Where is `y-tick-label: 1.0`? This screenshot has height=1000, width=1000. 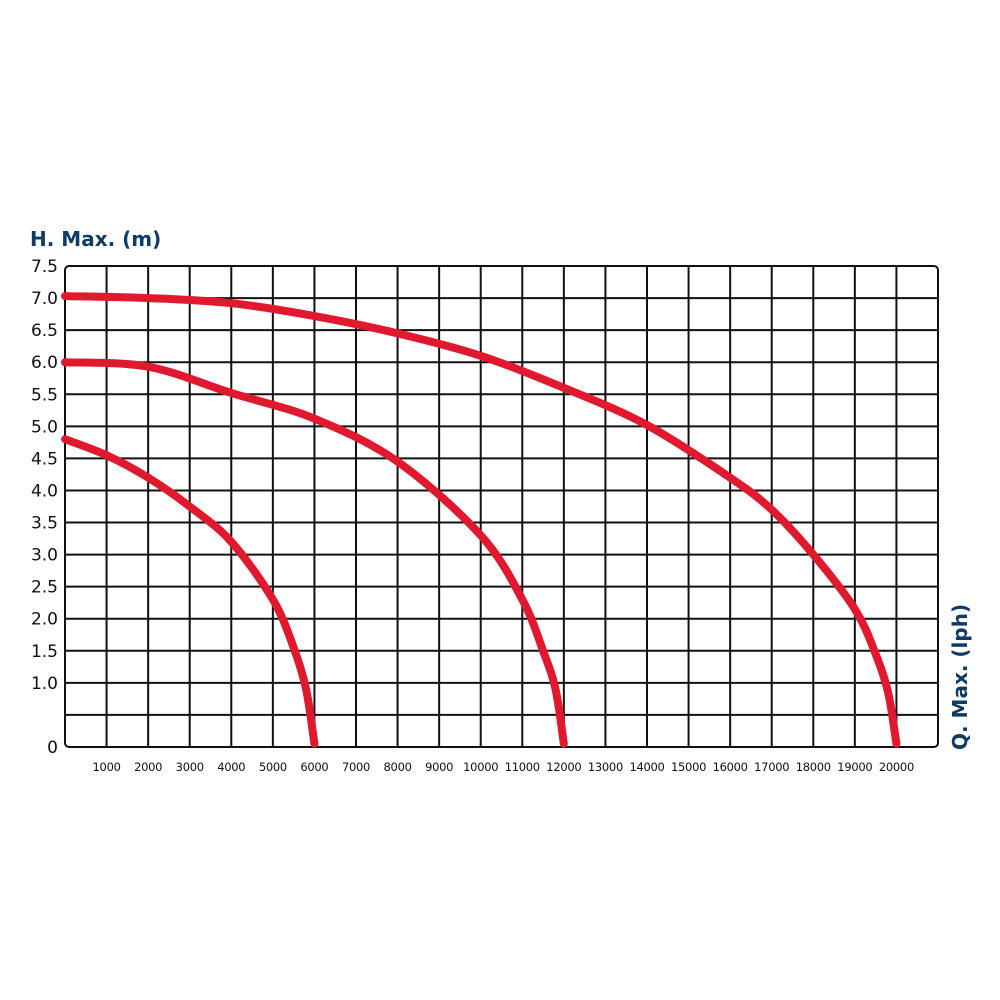
y-tick-label: 1.0 is located at coordinates (44, 684).